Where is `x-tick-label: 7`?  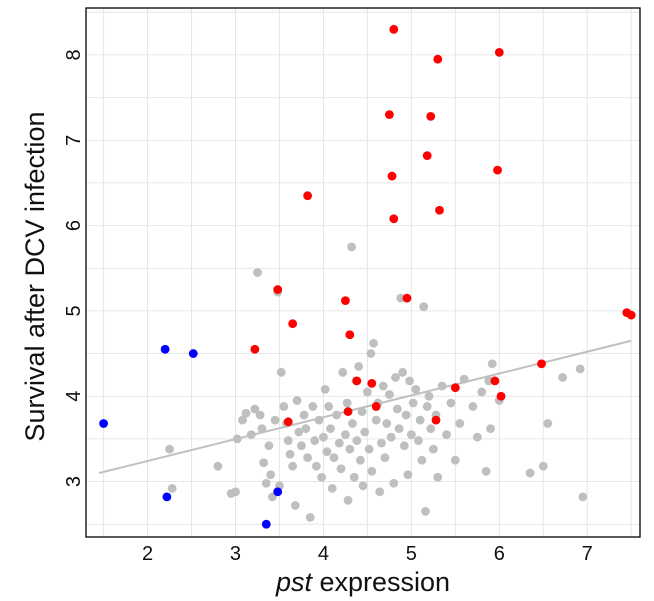 x-tick-label: 7 is located at coordinates (587, 554).